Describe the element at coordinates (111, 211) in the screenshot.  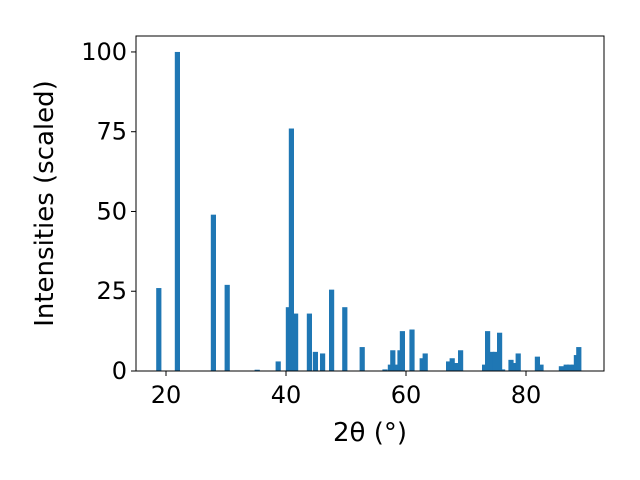
I see `y-tick-label: 50` at that location.